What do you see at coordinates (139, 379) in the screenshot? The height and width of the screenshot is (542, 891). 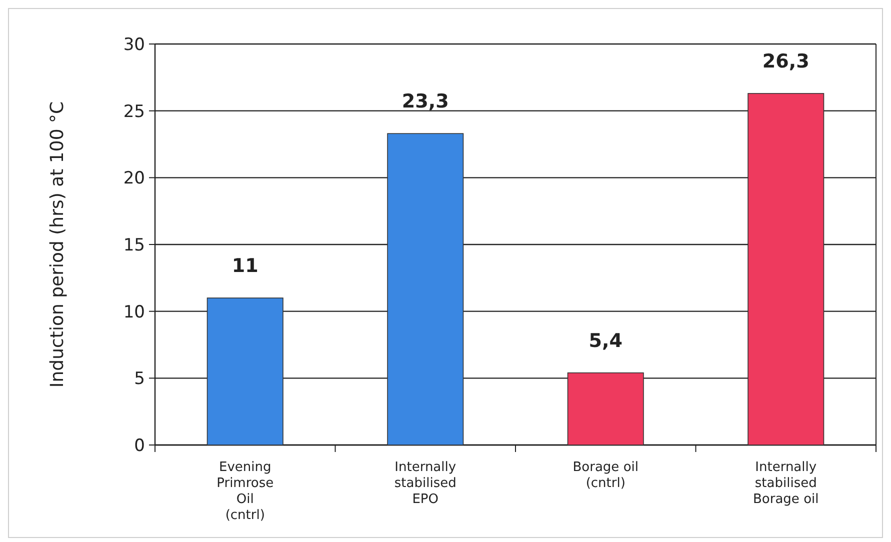 I see `y-tick-label: 5` at bounding box center [139, 379].